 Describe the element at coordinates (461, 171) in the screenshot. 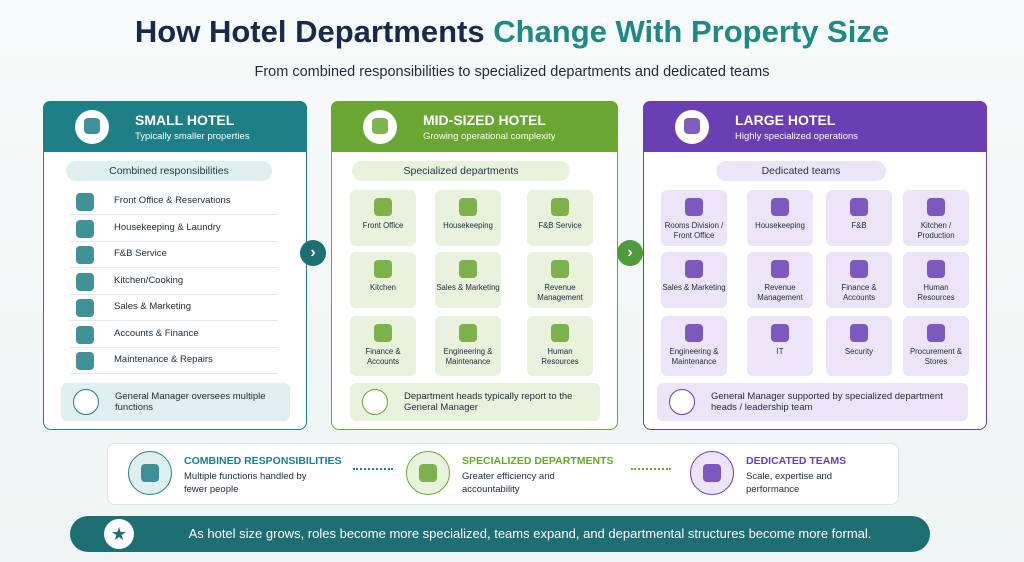

I see `section-label: Specialized departments` at that location.